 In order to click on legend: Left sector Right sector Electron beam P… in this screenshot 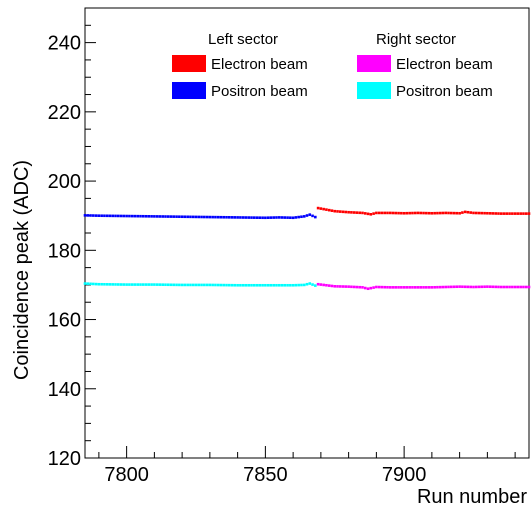, I will do `click(332, 65)`.